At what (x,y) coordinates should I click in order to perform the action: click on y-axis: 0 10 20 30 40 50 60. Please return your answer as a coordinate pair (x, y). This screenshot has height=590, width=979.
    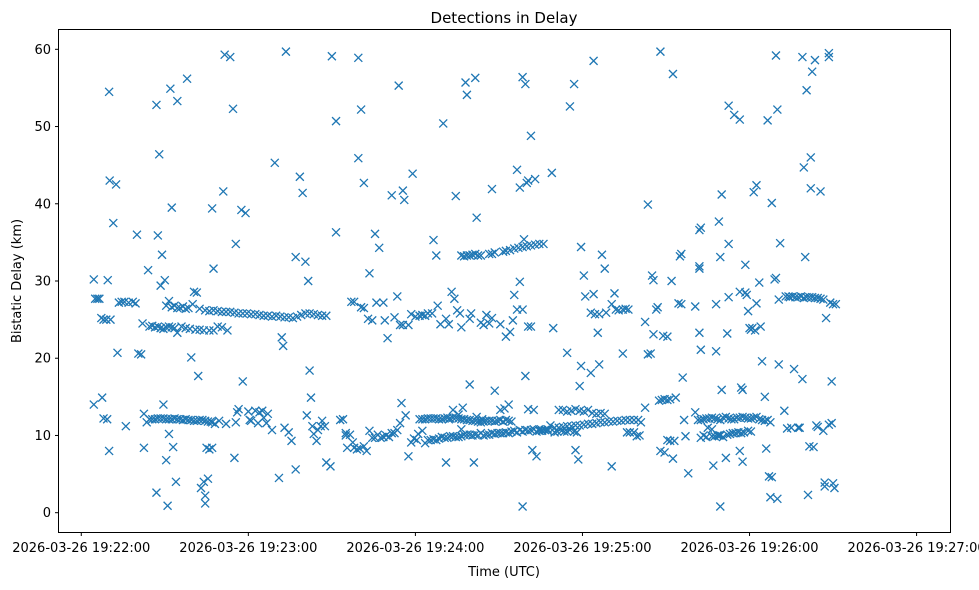
    Looking at the image, I should click on (46, 282).